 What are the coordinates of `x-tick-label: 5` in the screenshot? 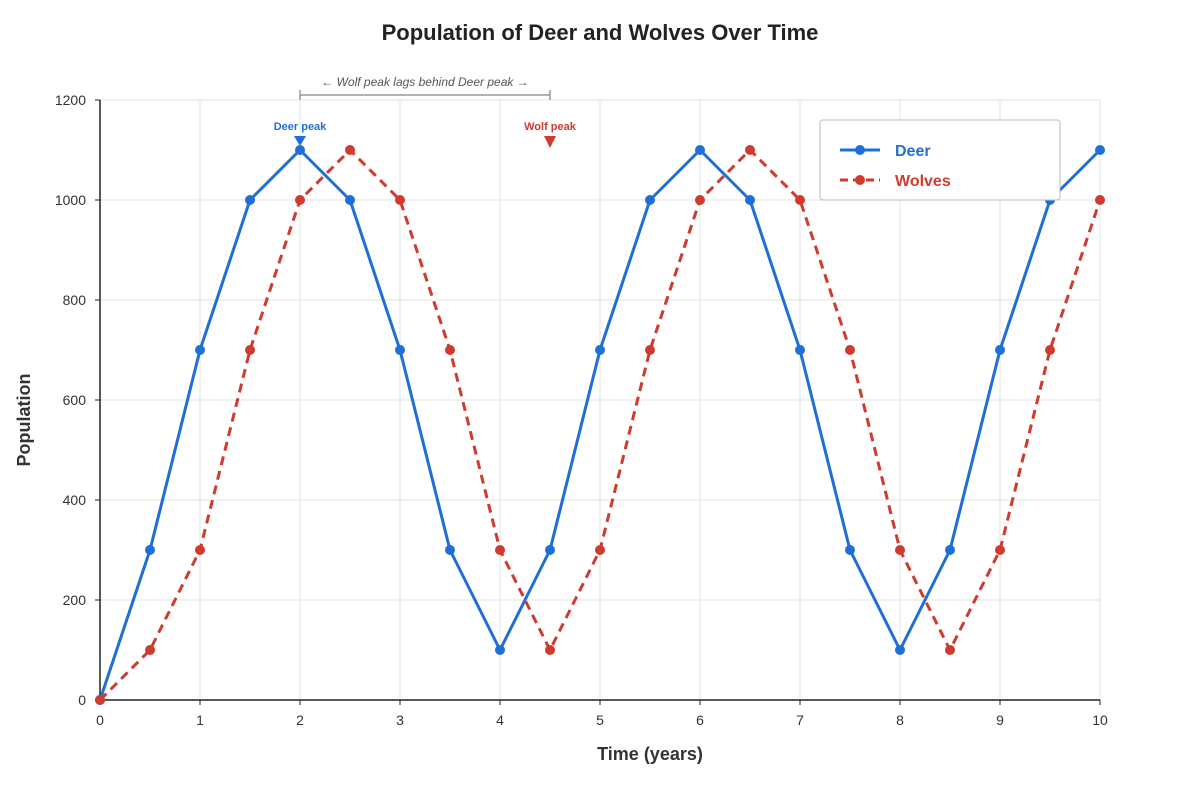 It's located at (600, 720).